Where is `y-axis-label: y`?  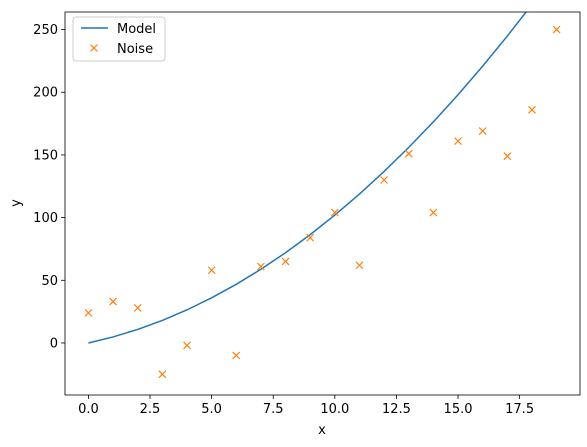 y-axis-label: y is located at coordinates (16, 203).